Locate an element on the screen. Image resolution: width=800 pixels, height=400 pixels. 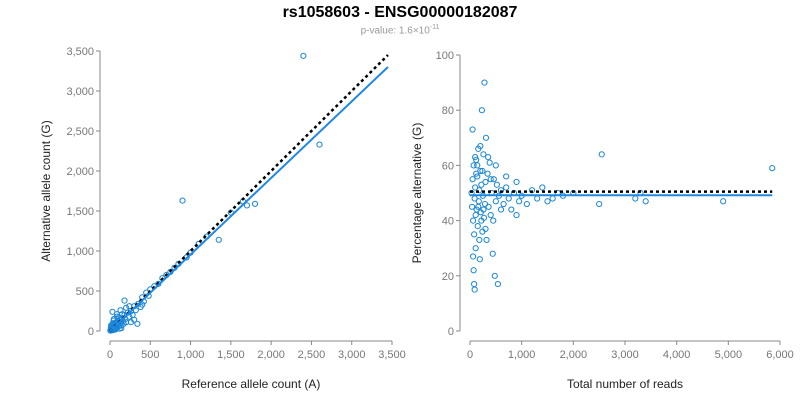
y-tick-label: 0 is located at coordinates (451, 332).